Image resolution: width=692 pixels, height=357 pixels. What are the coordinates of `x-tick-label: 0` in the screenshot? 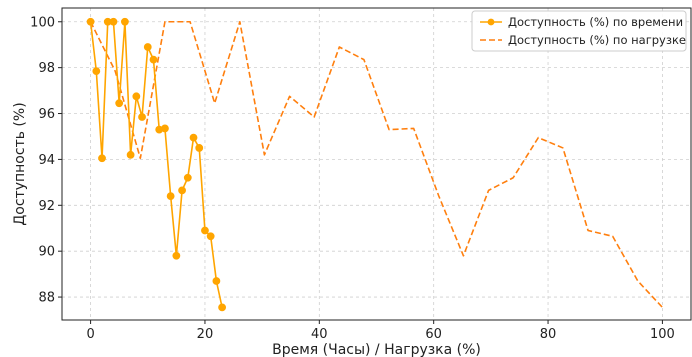 It's located at (90, 334).